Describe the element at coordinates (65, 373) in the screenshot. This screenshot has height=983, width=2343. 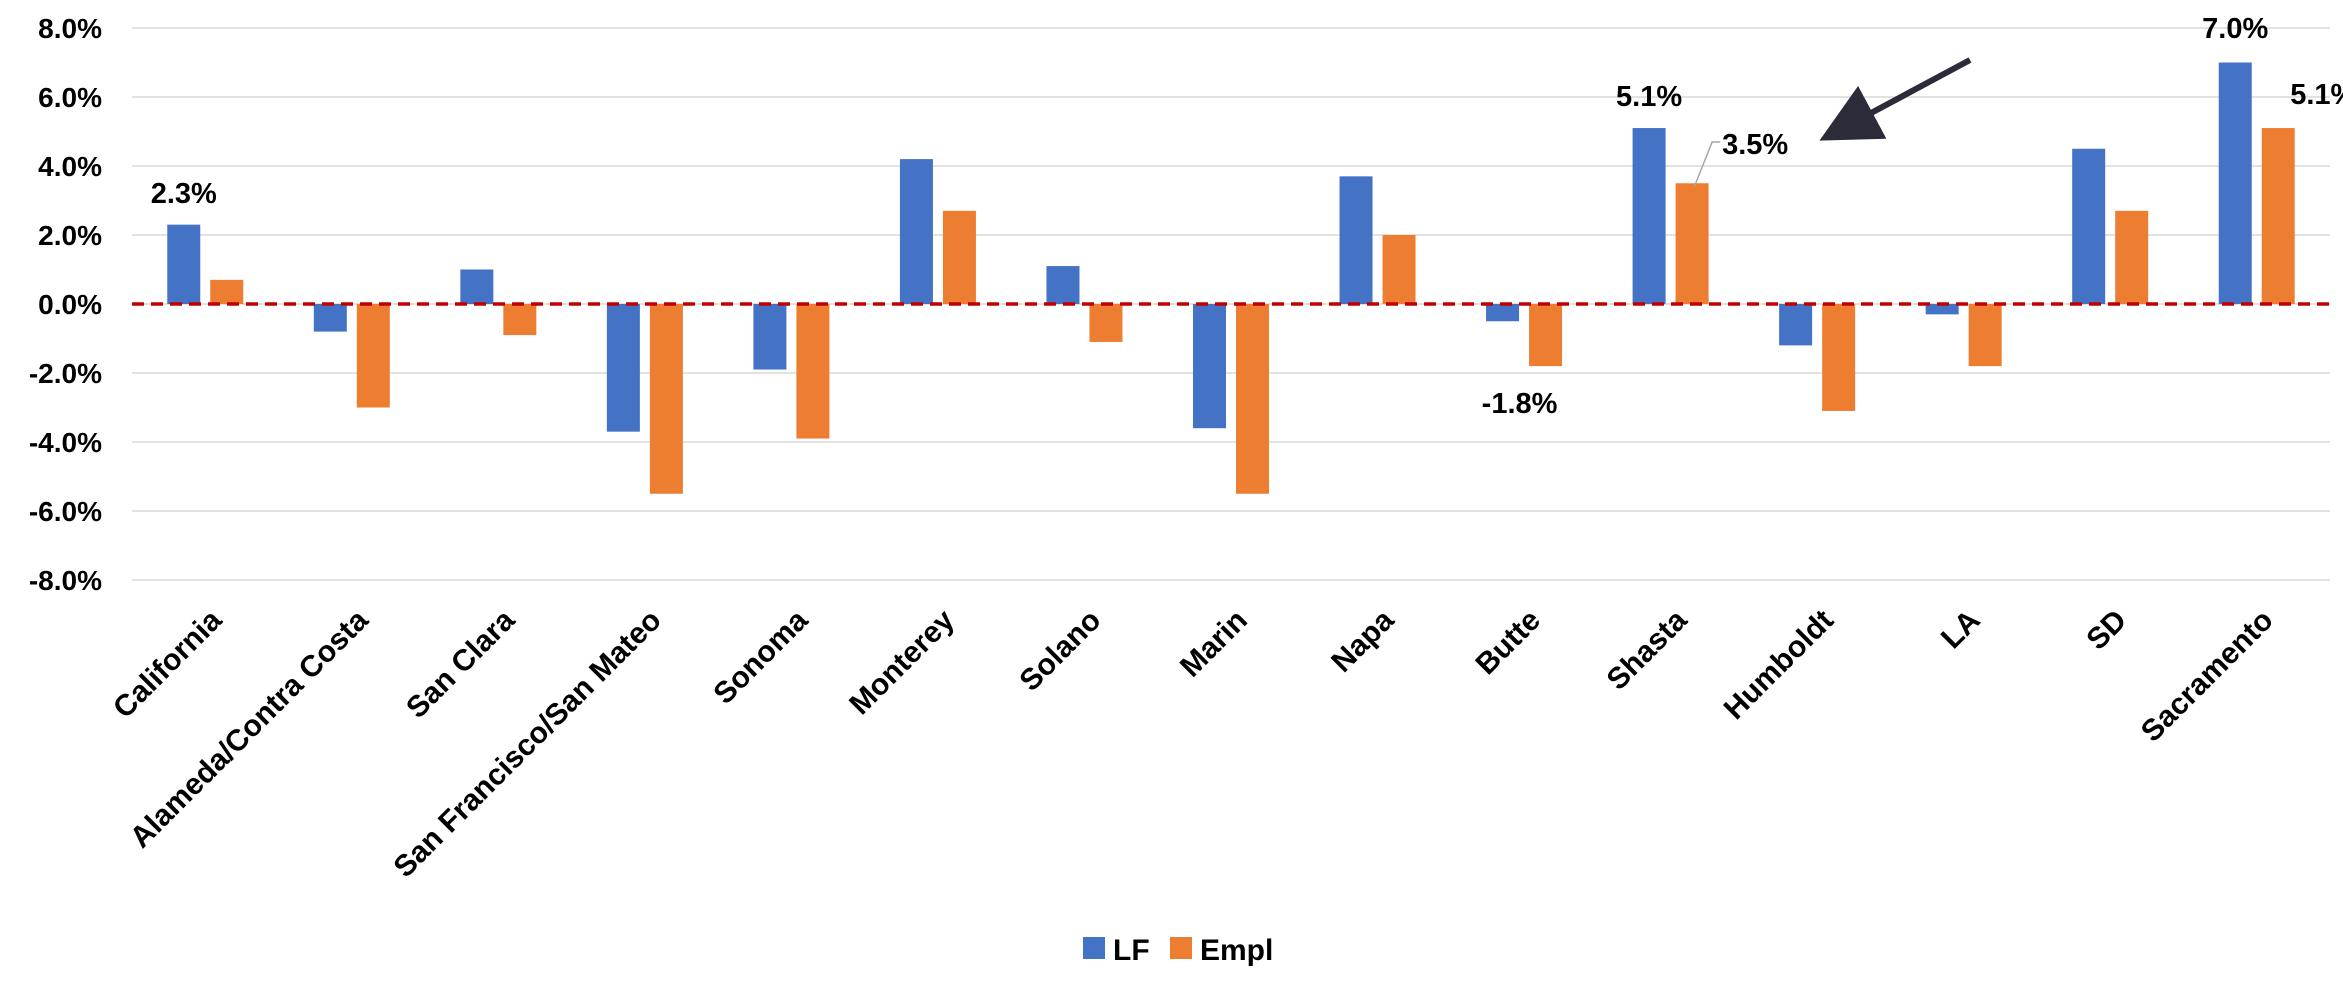
I see `y-tick-label: -2.0%` at that location.